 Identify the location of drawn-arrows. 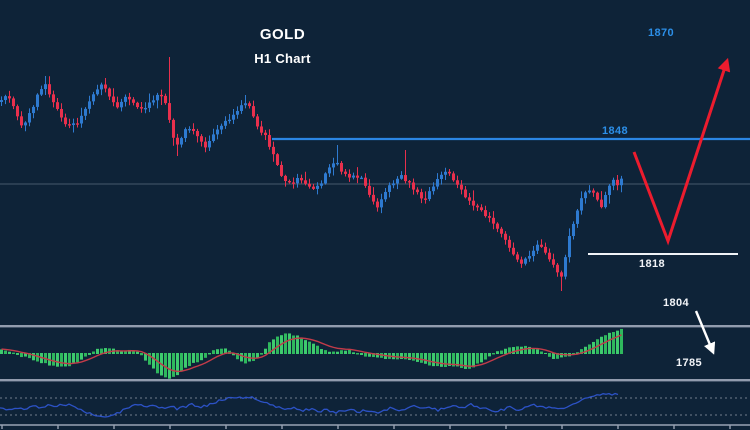
(681, 206).